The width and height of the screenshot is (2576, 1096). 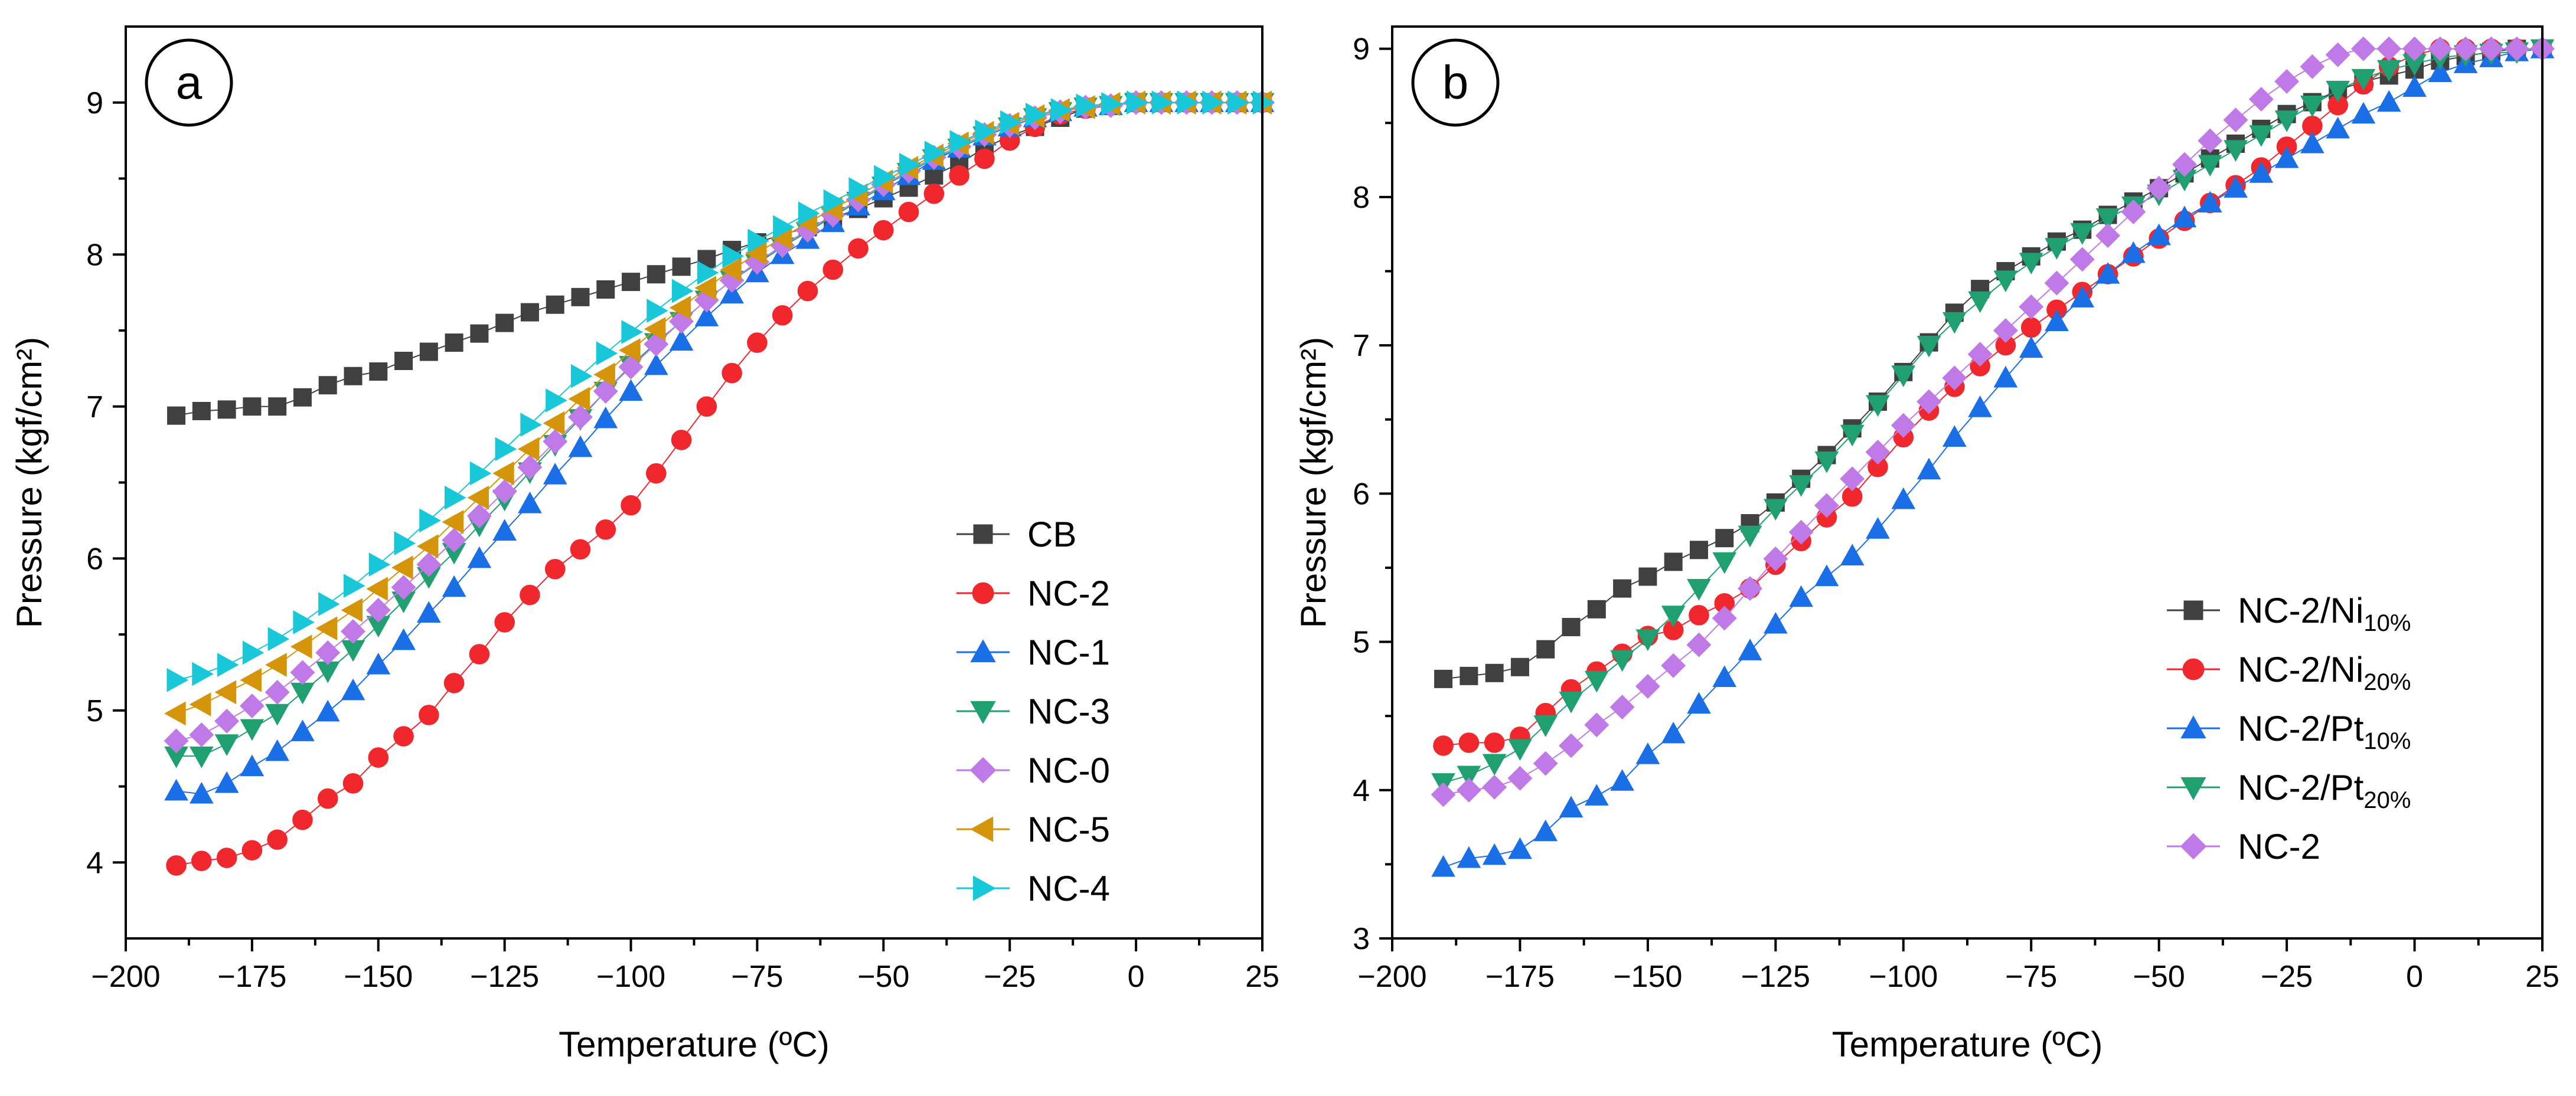 I want to click on legend-label: NC-2/Pt10%, so click(x=2324, y=731).